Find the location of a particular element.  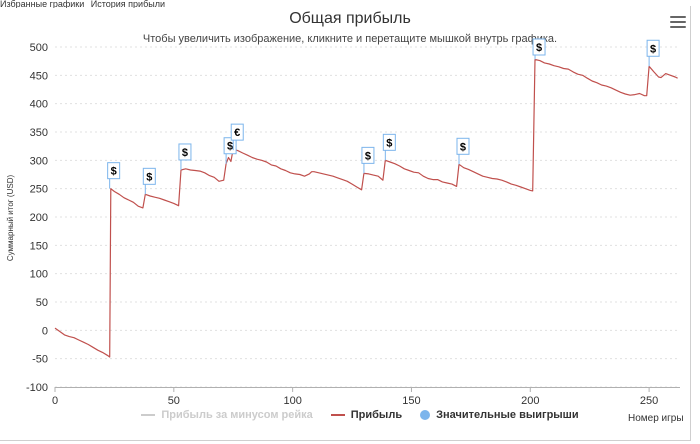

x-tick-label: 100 is located at coordinates (292, 401).